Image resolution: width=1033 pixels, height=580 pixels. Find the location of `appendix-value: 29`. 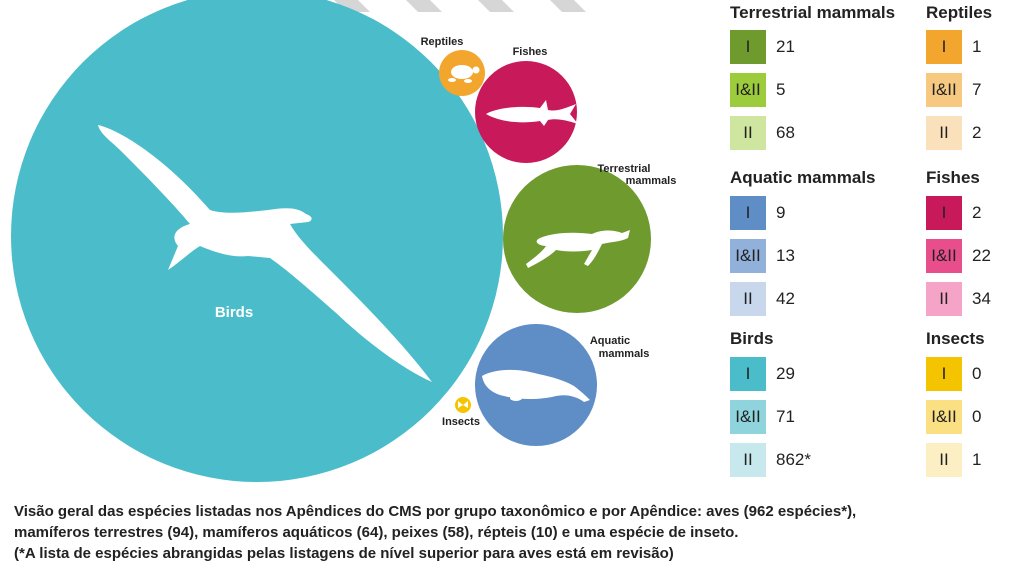

appendix-value: 29 is located at coordinates (785, 373).